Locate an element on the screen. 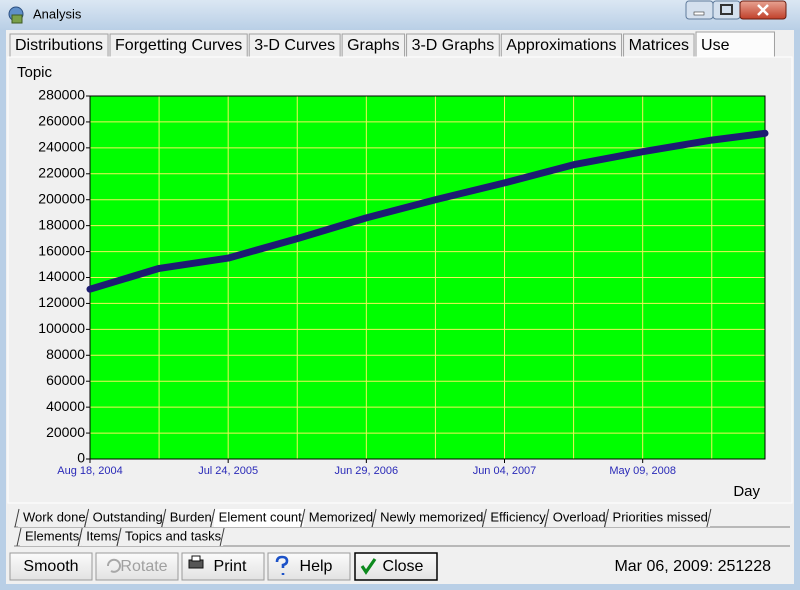 Image resolution: width=800 pixels, height=590 pixels. sub-tab-label: Elements is located at coordinates (52, 535).